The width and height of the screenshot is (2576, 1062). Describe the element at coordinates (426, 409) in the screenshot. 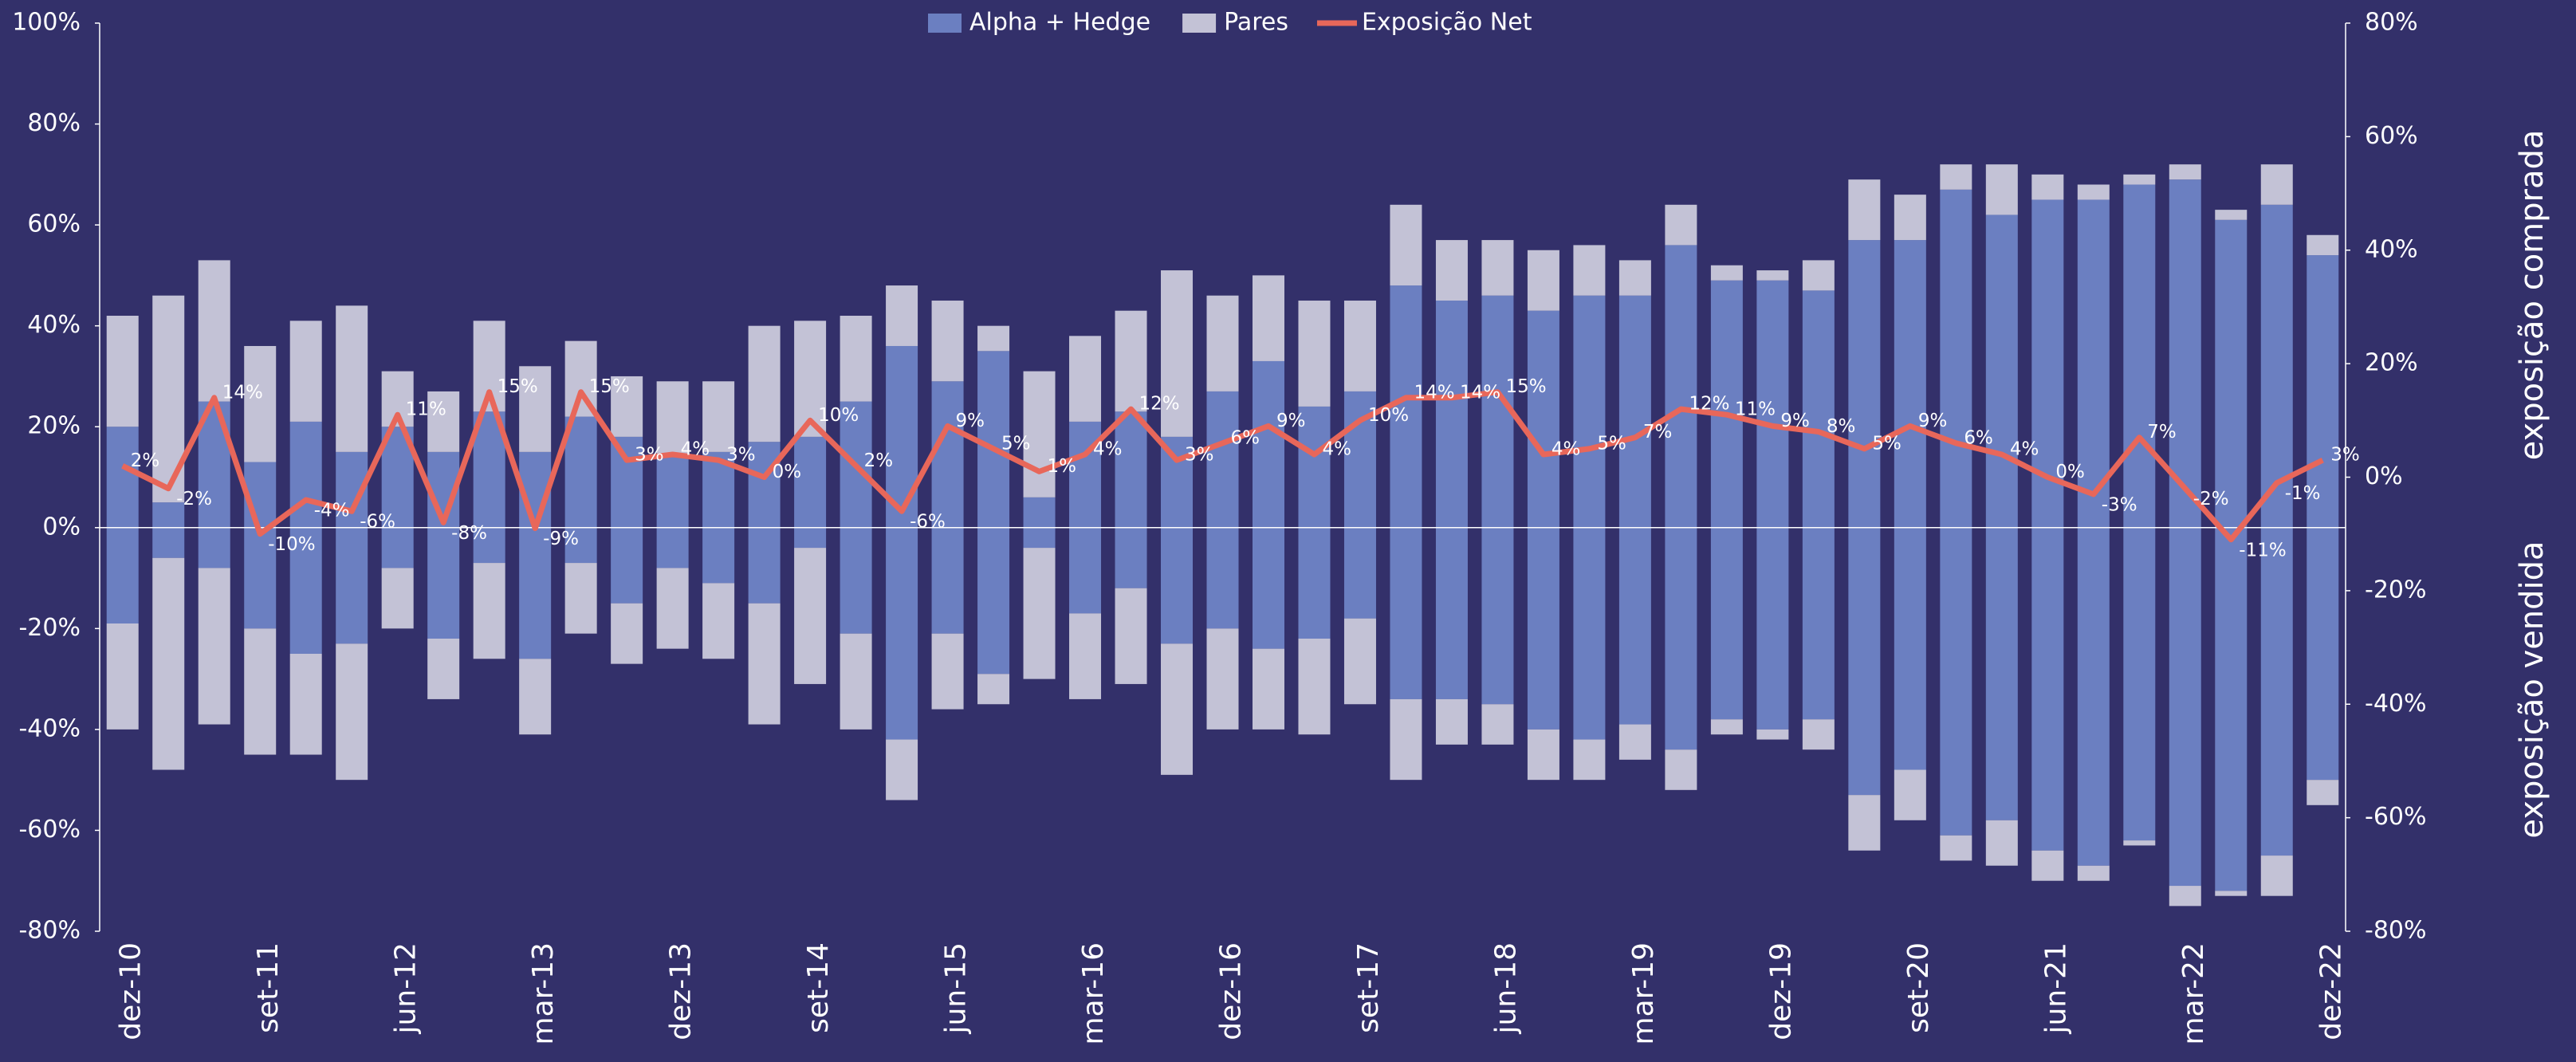

I see `data-label: 11%` at that location.